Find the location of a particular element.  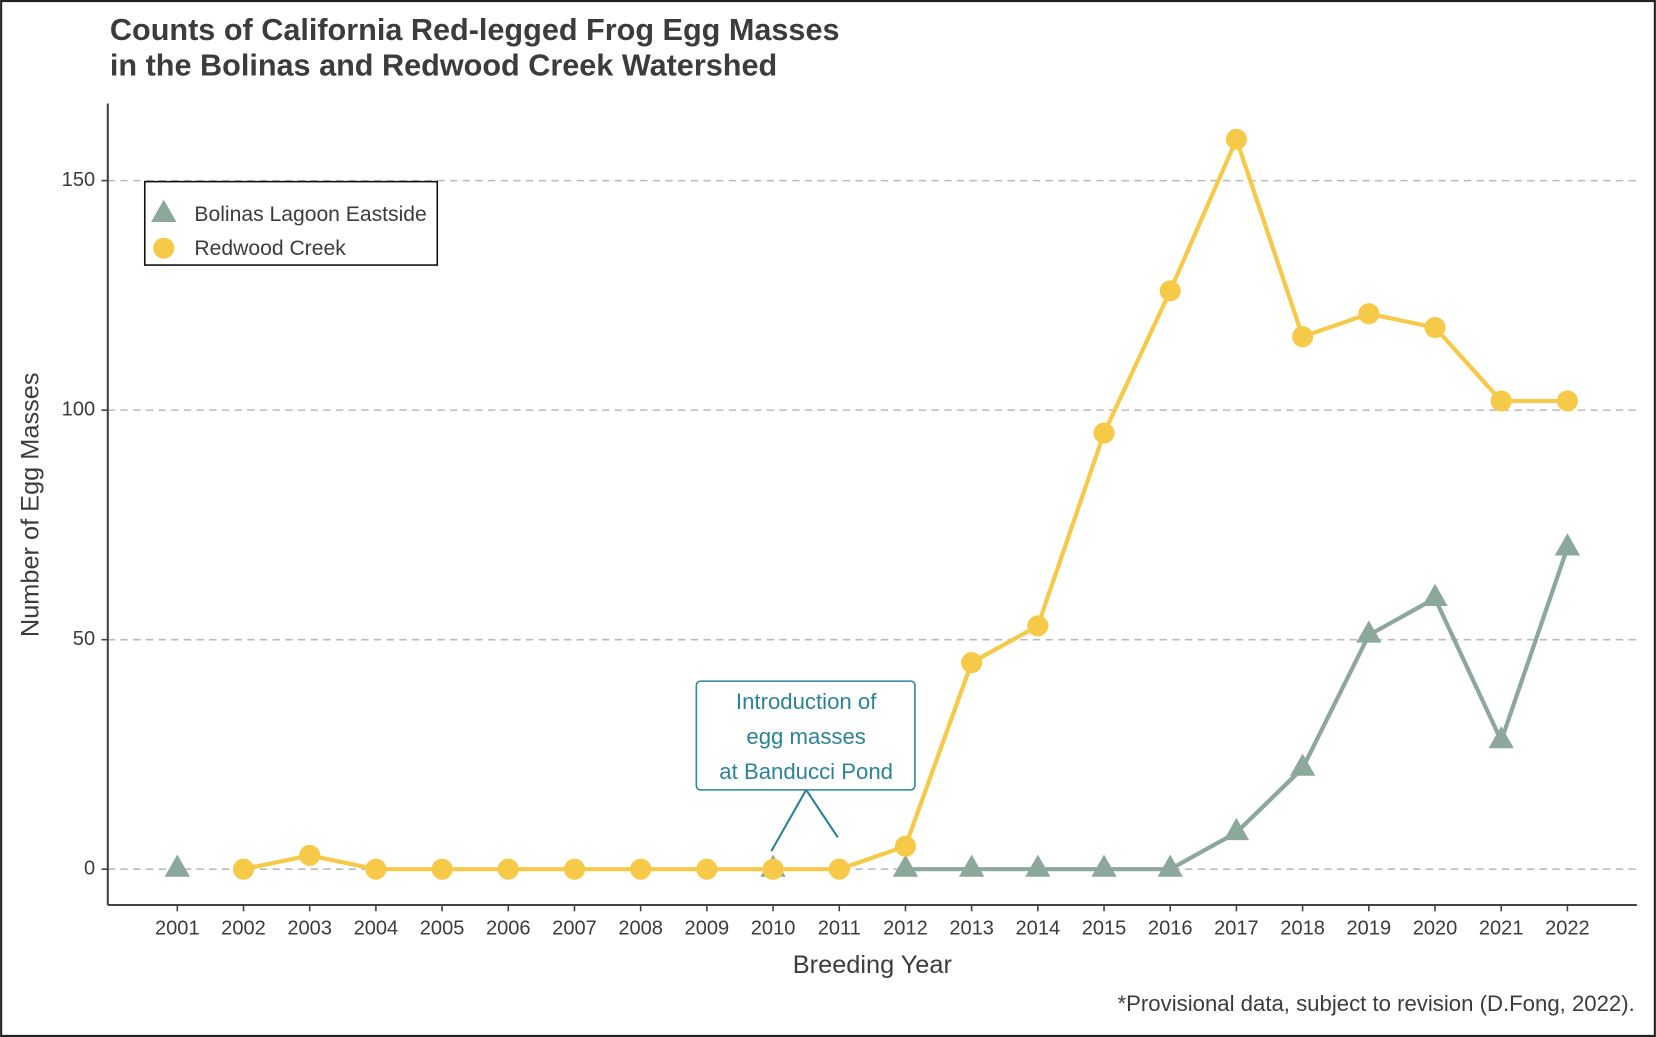

annotation-text: Introduction of is located at coordinates (806, 701).